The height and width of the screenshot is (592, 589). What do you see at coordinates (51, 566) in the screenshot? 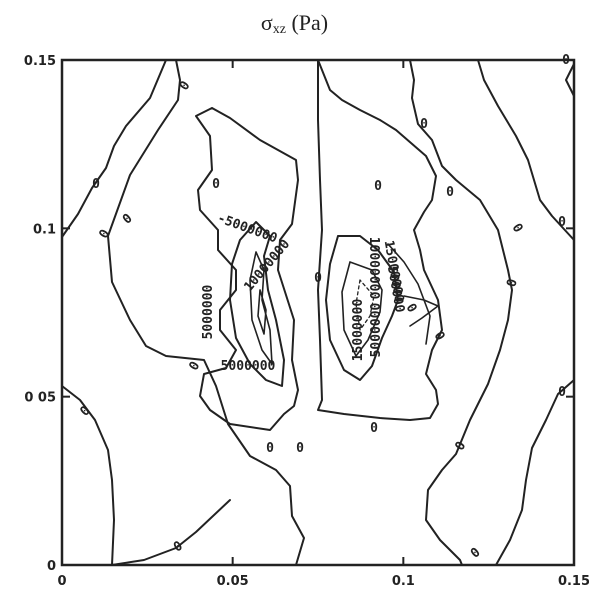
I see `y-tick-label: 0` at bounding box center [51, 566].